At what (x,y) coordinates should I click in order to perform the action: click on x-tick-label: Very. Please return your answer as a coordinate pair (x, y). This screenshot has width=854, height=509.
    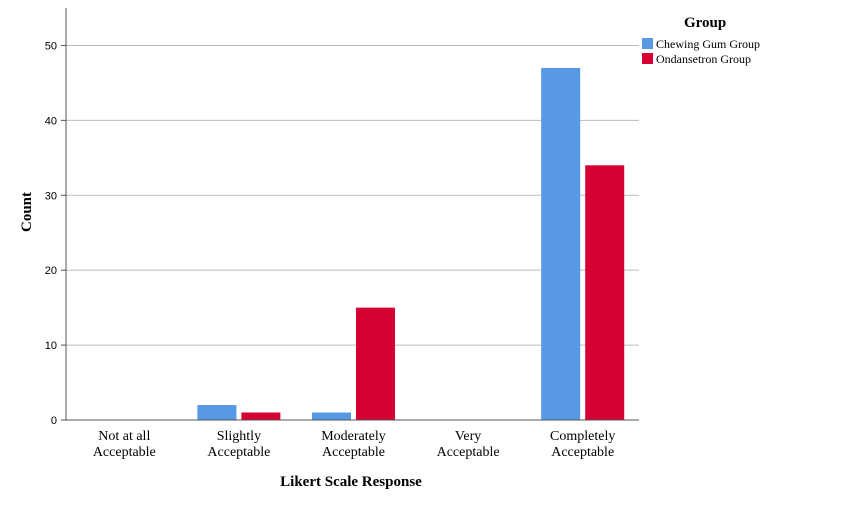
    Looking at the image, I should click on (468, 436).